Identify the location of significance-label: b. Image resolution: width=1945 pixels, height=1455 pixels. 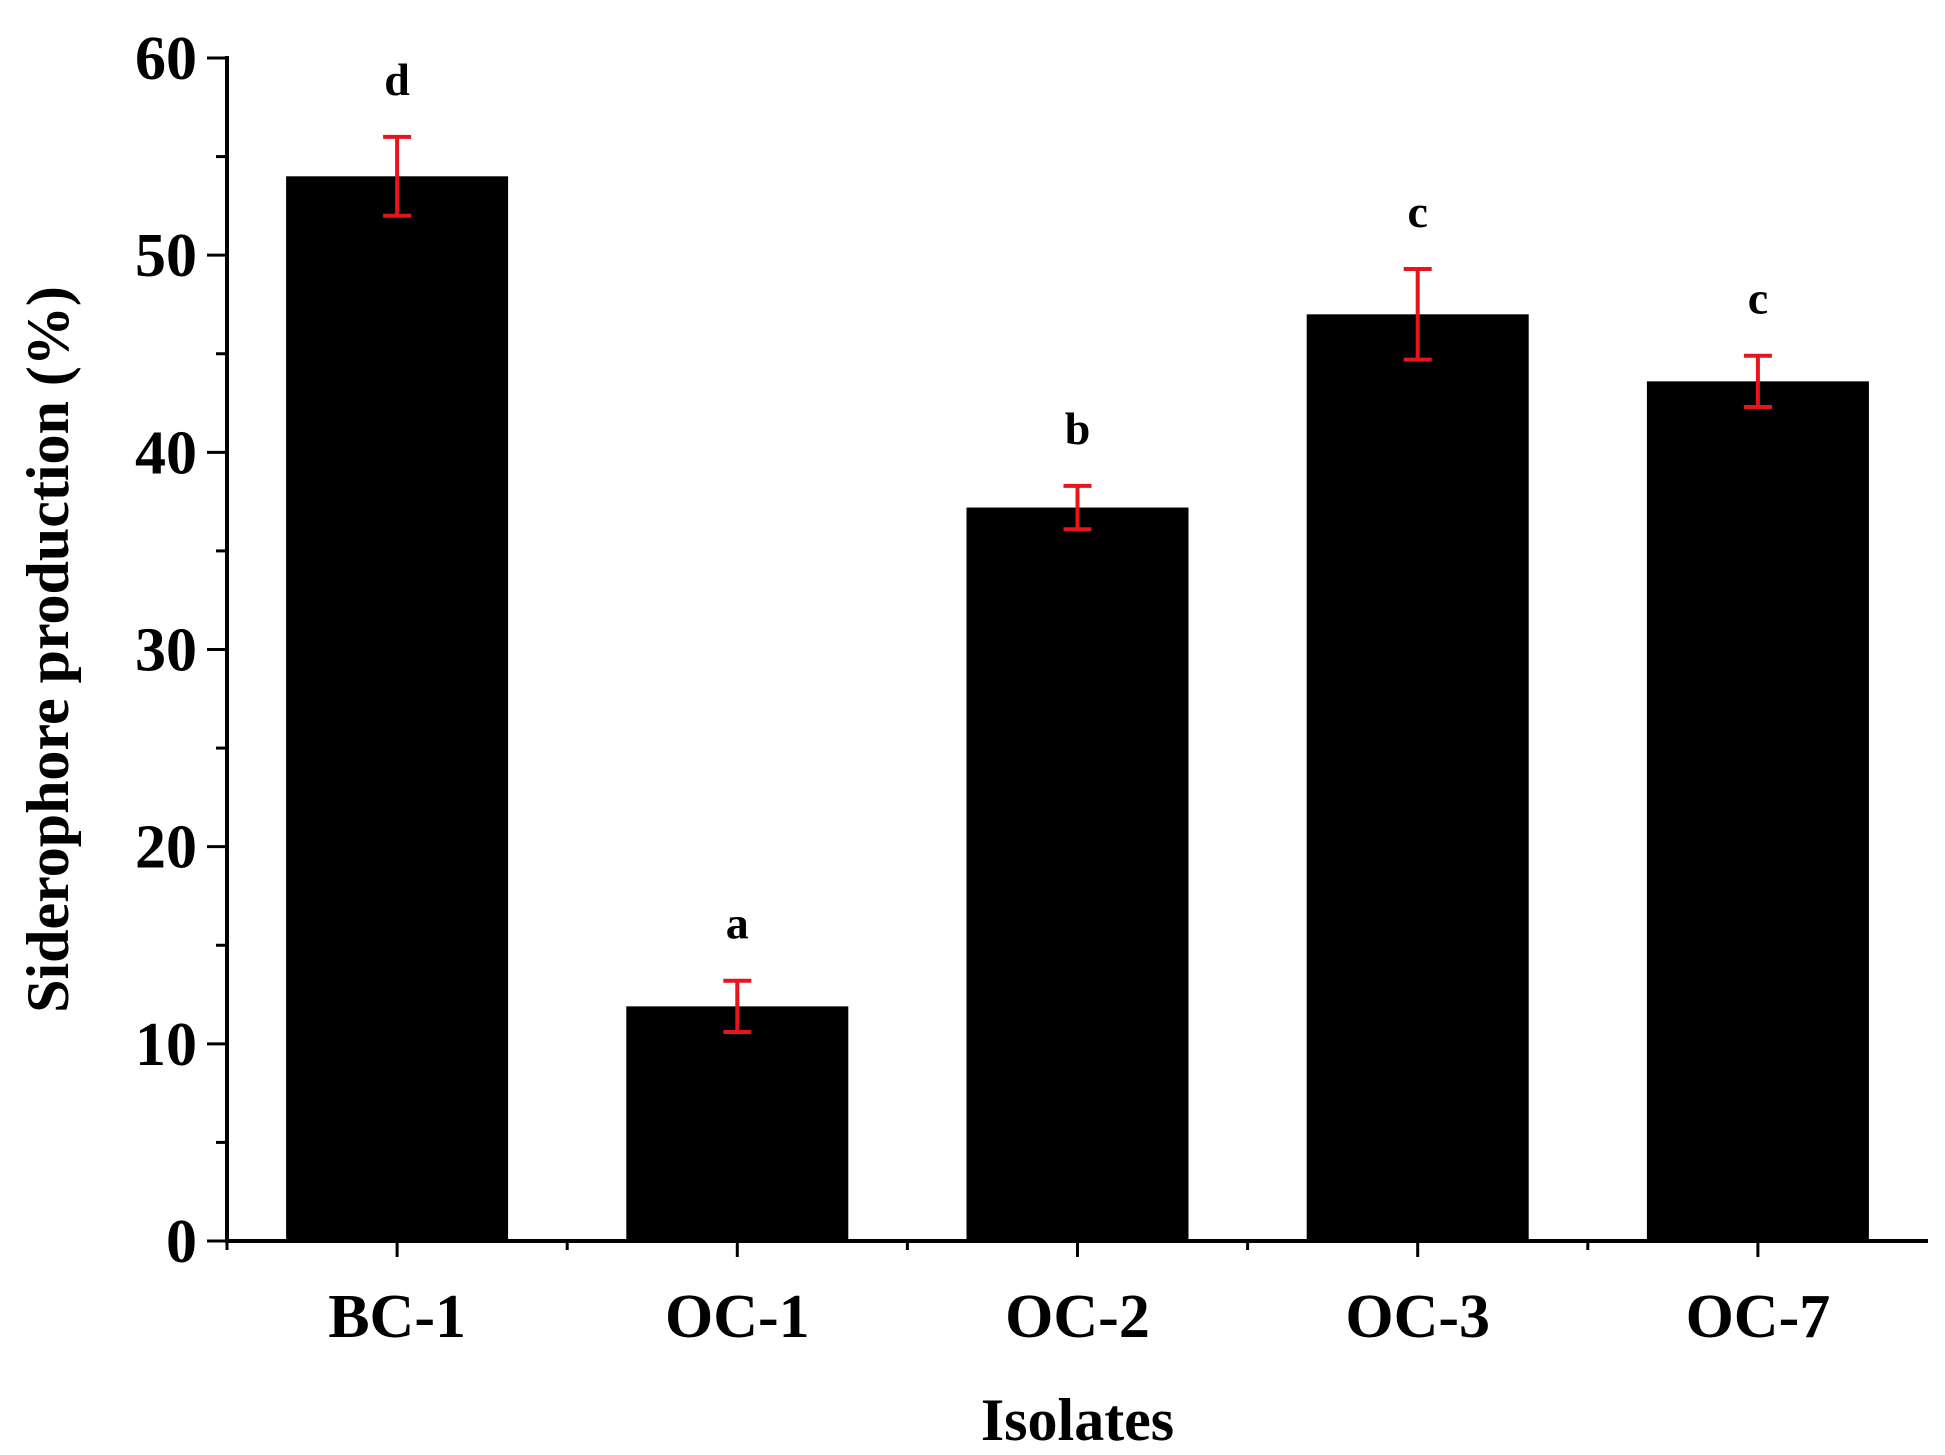
(1078, 428).